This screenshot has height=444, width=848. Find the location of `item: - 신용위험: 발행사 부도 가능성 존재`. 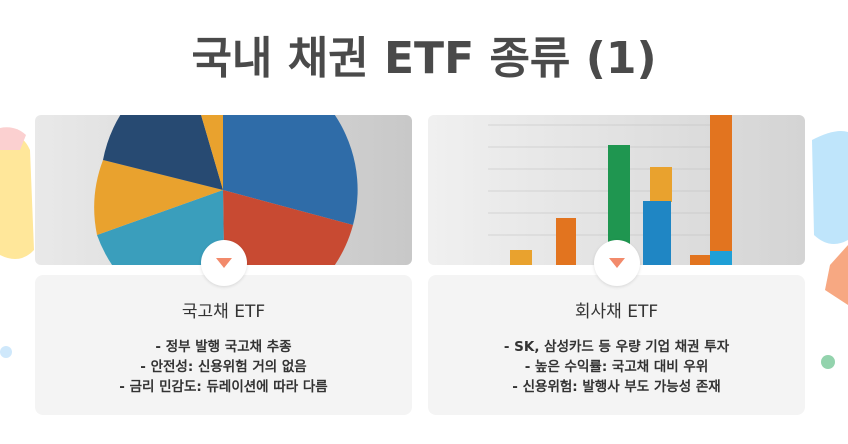

item: - 신용위험: 발행사 부도 가능성 존재 is located at coordinates (616, 387).